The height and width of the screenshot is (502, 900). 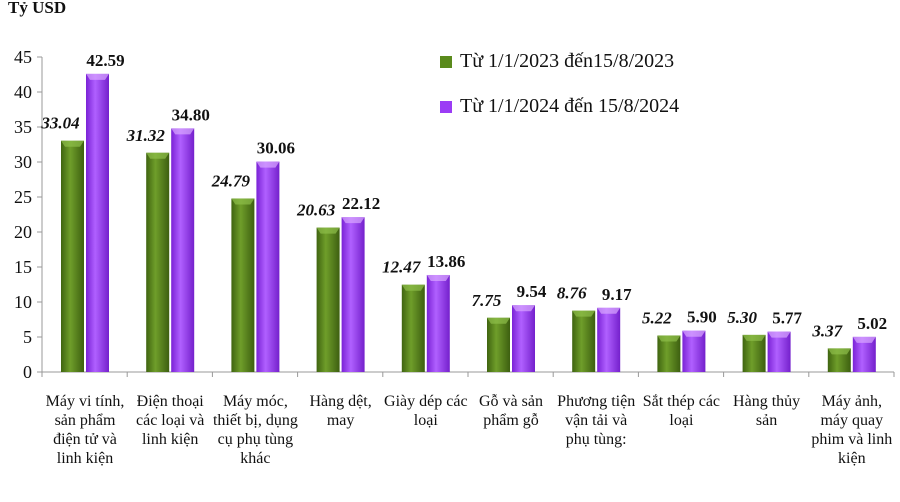 I want to click on data-label: 5.02, so click(x=872, y=323).